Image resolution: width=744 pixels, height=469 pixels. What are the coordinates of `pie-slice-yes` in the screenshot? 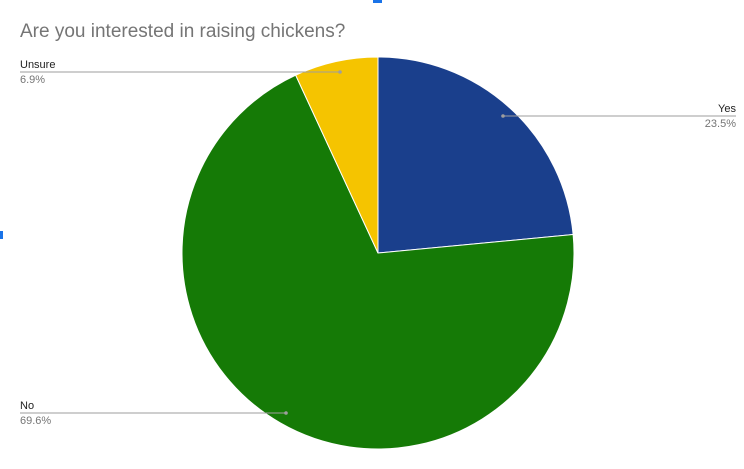 It's located at (475, 155).